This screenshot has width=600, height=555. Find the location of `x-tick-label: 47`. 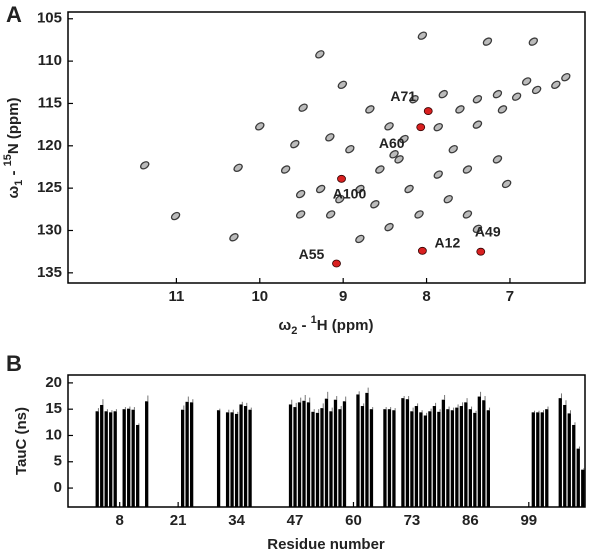

x-tick-label: 47 is located at coordinates (295, 520).